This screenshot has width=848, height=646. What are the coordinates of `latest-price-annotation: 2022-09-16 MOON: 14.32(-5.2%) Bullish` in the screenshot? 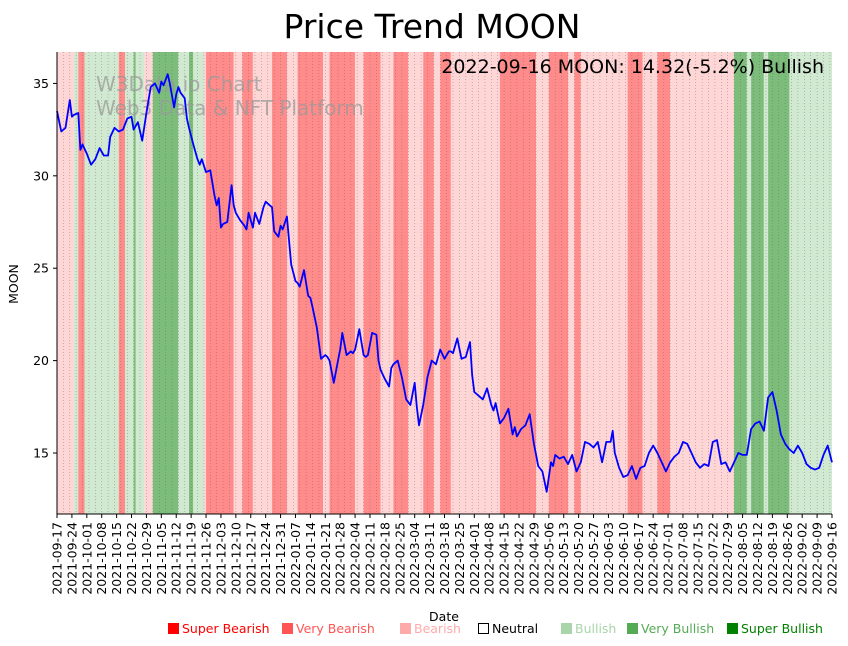 It's located at (632, 67).